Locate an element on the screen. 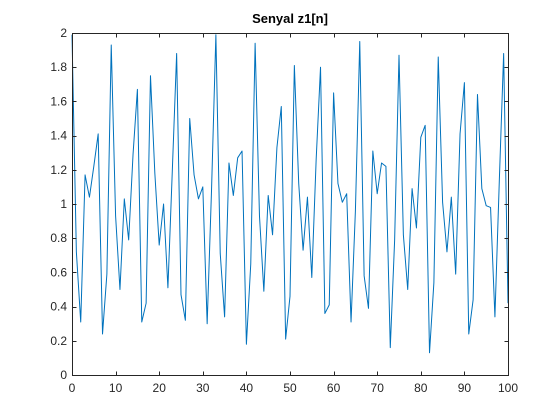 This screenshot has height=420, width=560. y-tick-label: 1.6 is located at coordinates (58, 101).